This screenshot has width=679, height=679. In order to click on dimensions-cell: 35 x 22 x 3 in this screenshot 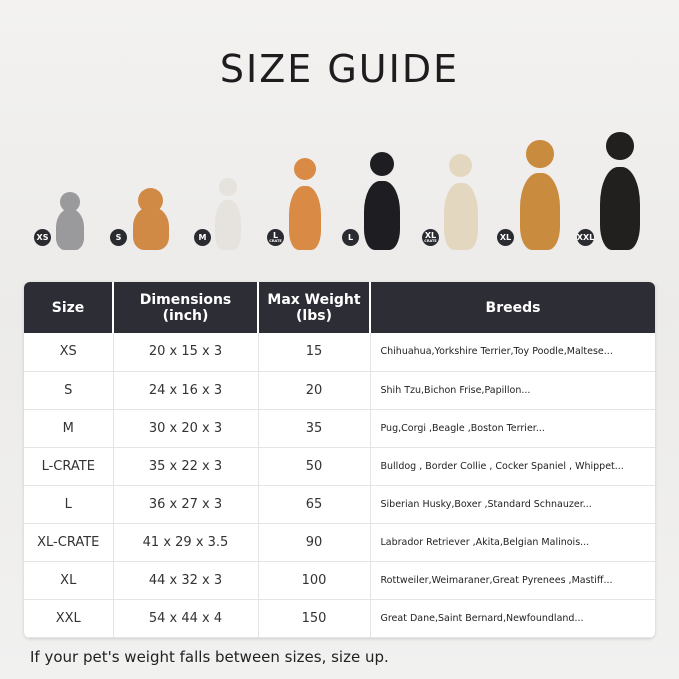, I will do `click(186, 466)`.